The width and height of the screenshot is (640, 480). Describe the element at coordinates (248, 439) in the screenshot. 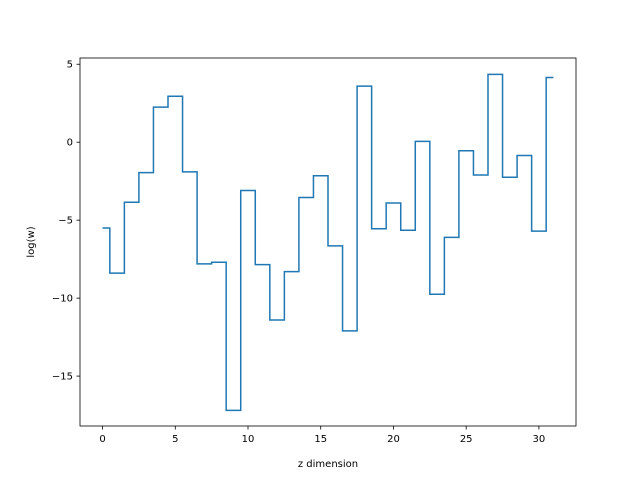

I see `x-tick-label-2: 10` at that location.